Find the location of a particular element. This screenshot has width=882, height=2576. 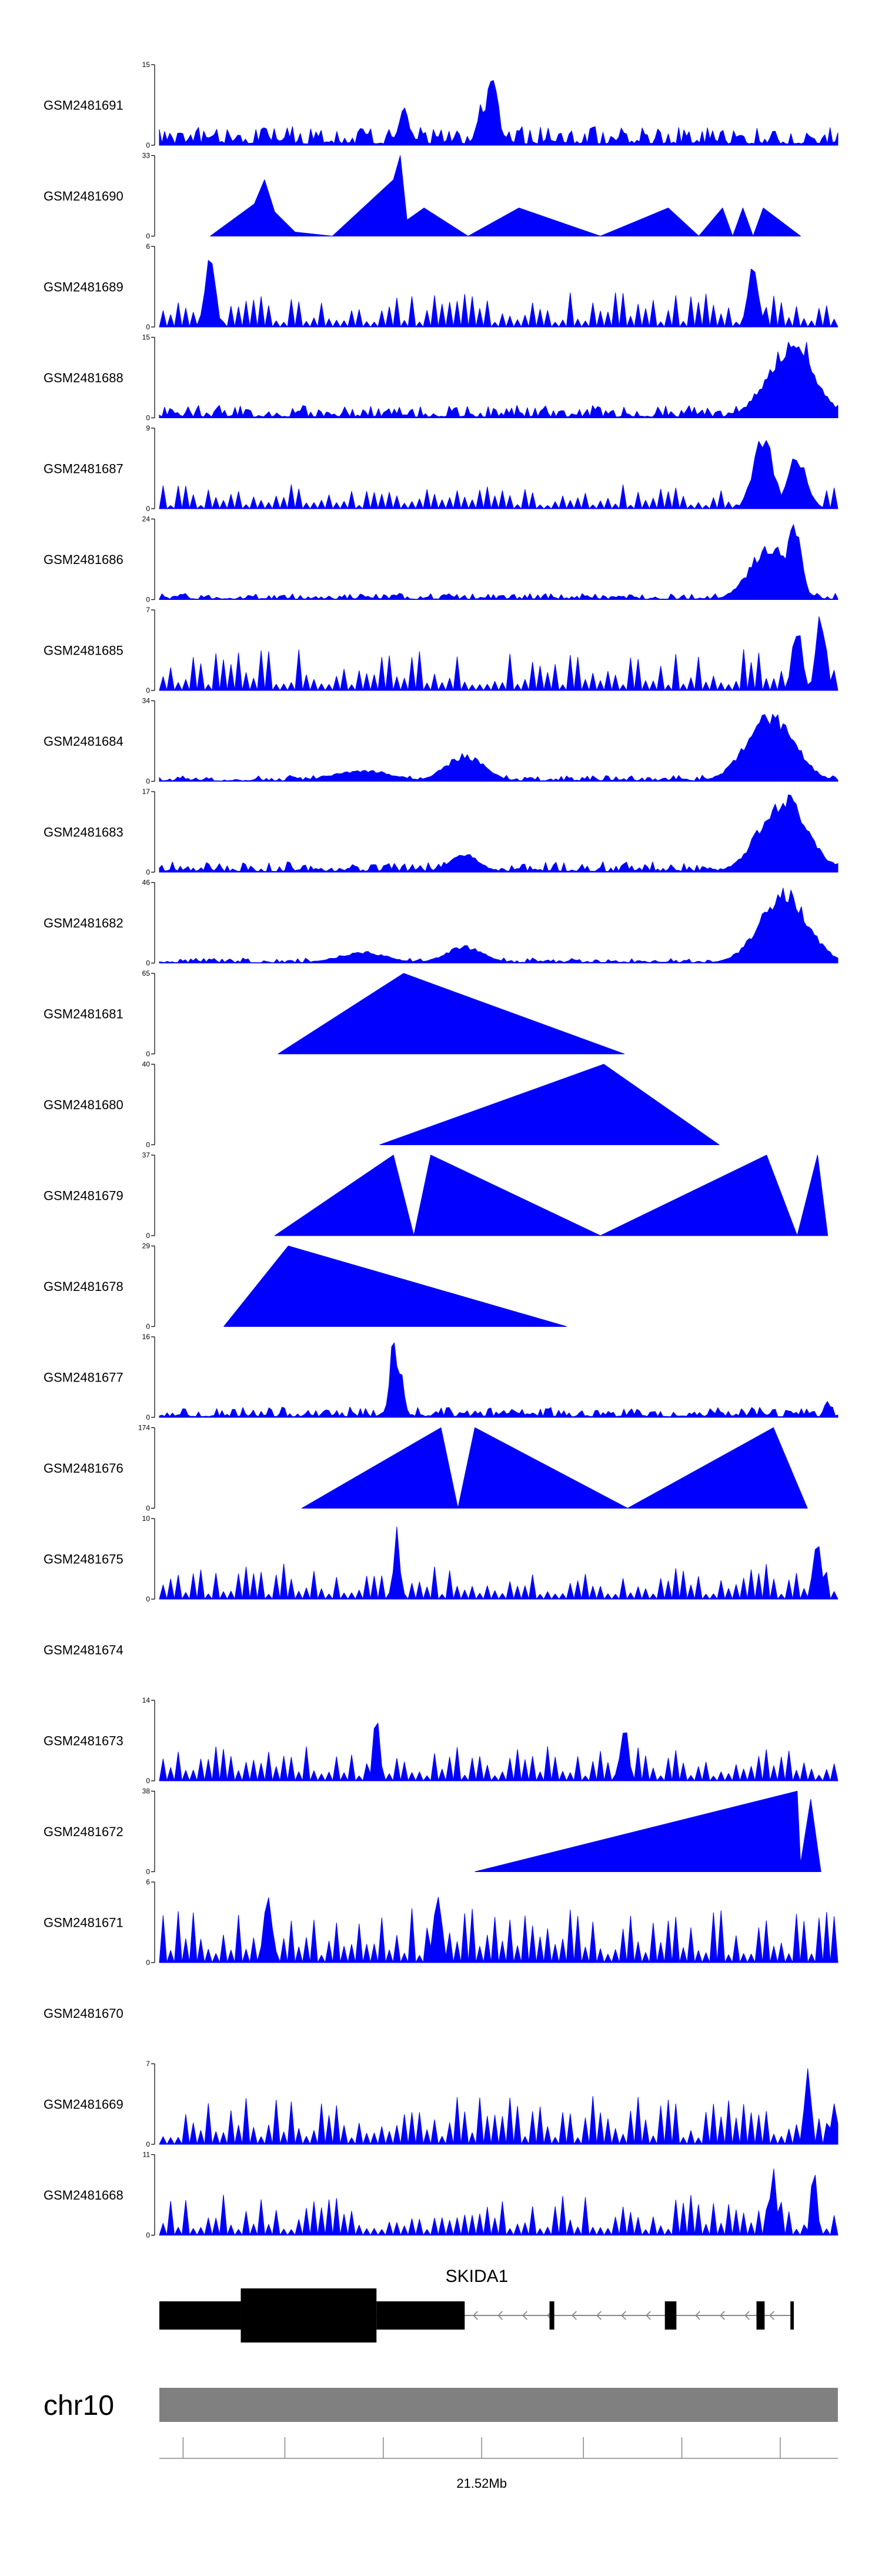

track-GSM2481671: GSM2481671 6 0 is located at coordinates (441, 1922).